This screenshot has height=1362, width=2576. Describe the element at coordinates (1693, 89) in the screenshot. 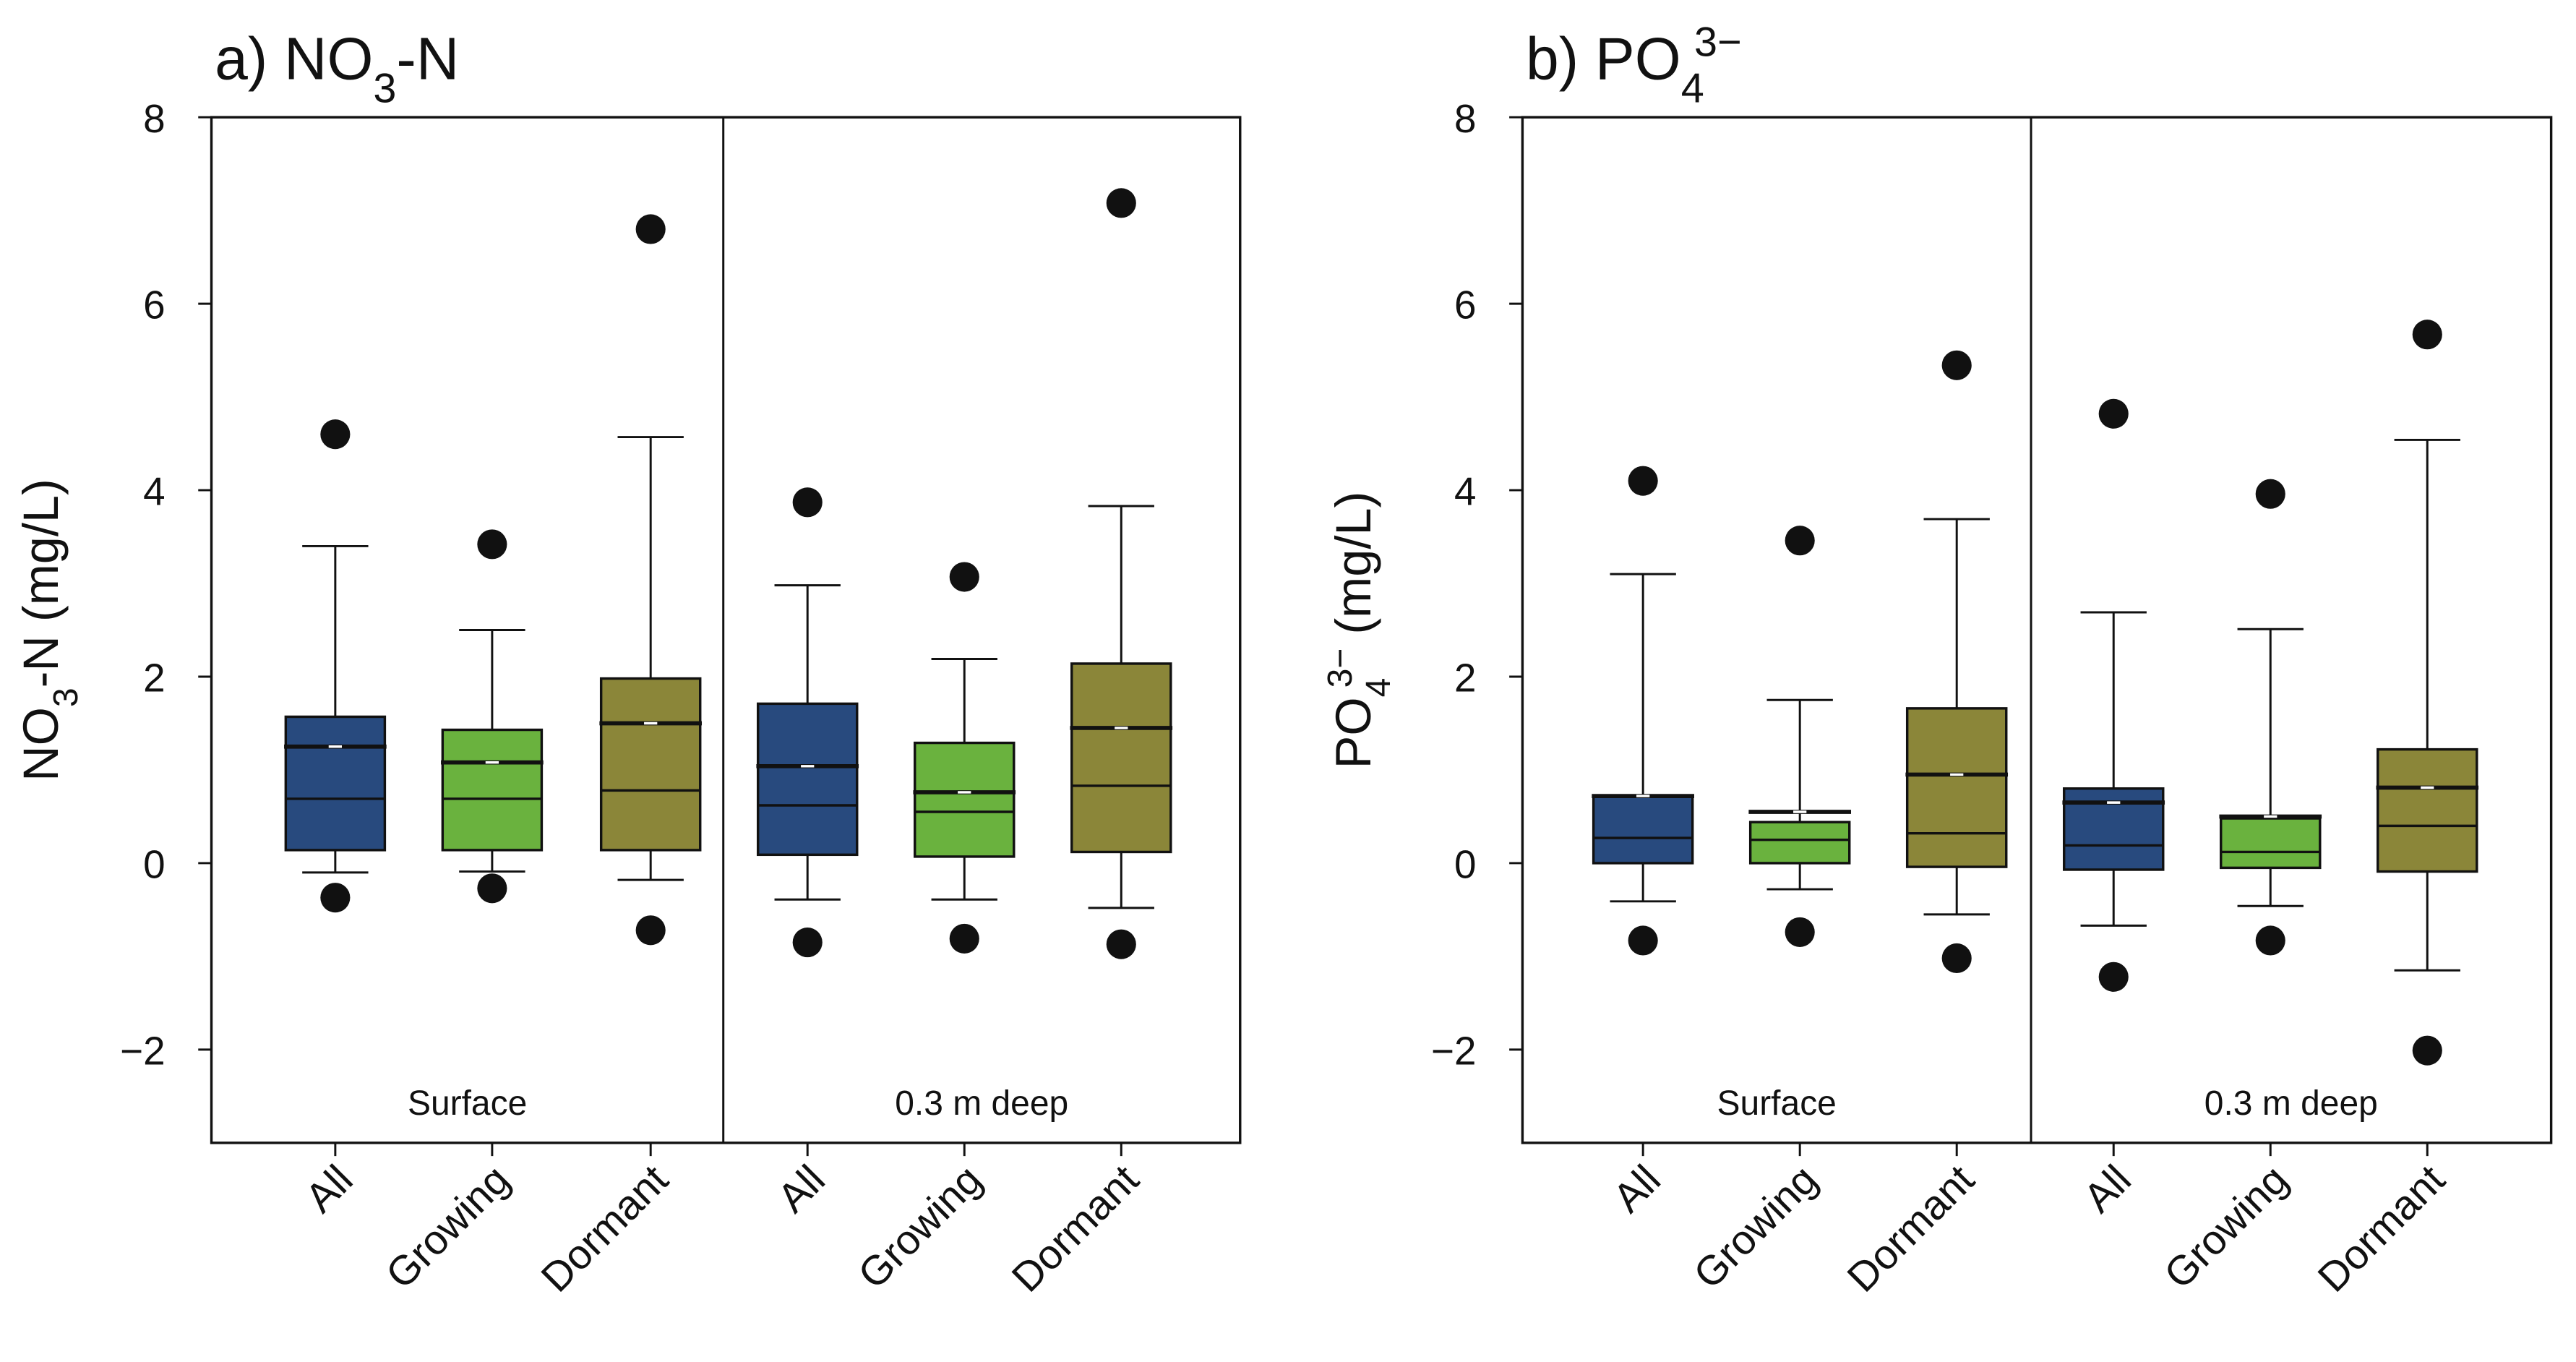

I see `chart-title-subscript: 4` at that location.